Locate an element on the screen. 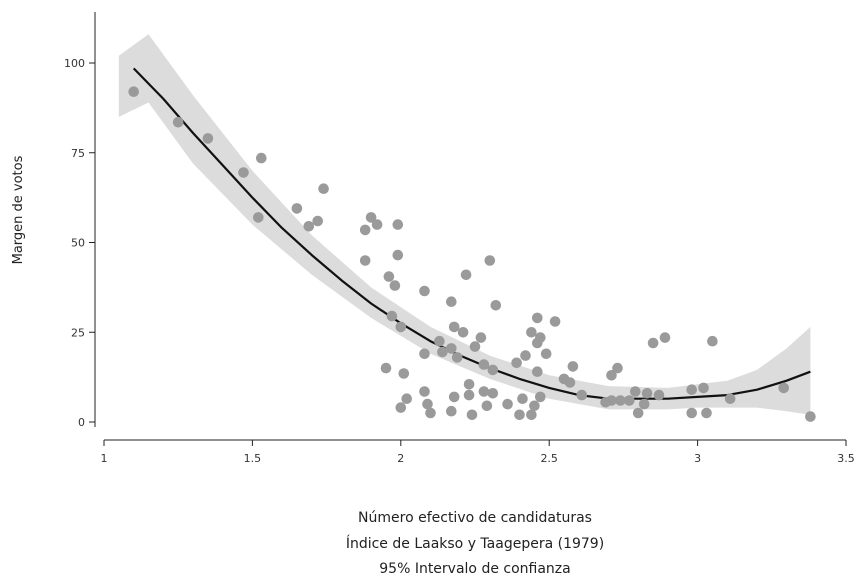 This screenshot has width=859, height=583. y-tick-label: 0 is located at coordinates (81, 422).